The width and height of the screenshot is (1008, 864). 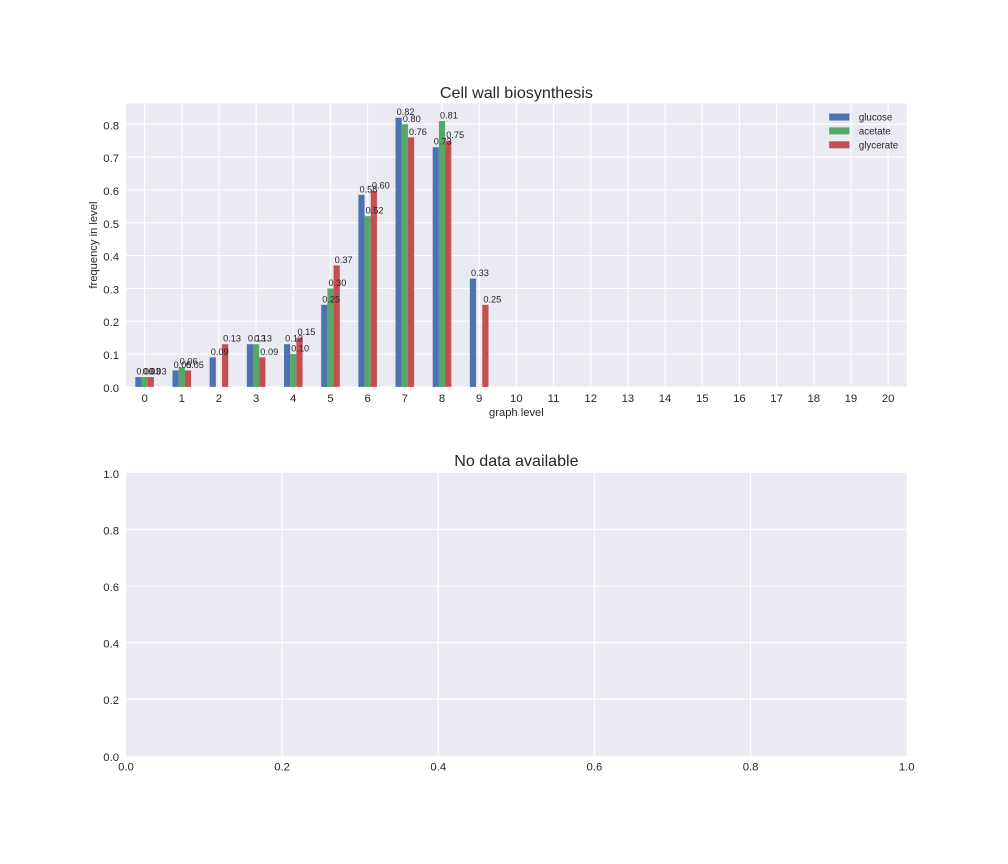 I want to click on svg-text: 10, so click(x=516, y=399).